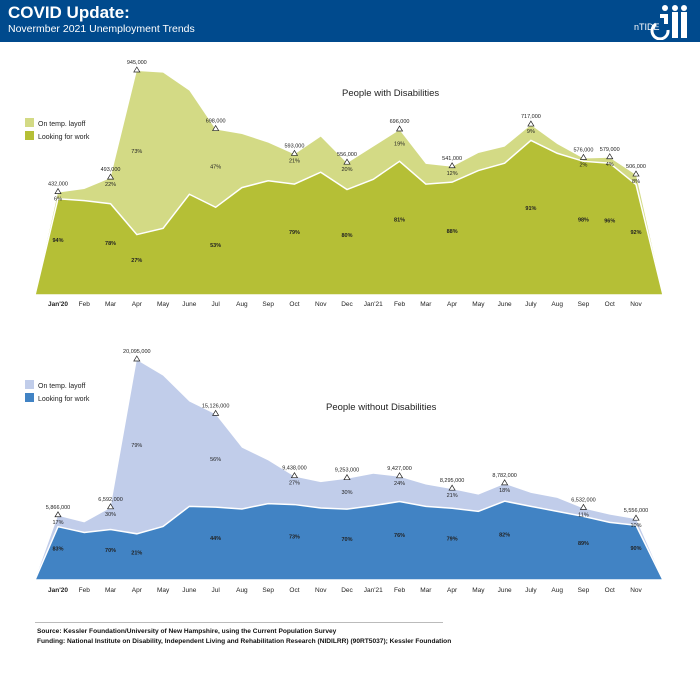 Image resolution: width=700 pixels, height=680 pixels. What do you see at coordinates (531, 117) in the screenshot?
I see `total-value-label: 717,000` at bounding box center [531, 117].